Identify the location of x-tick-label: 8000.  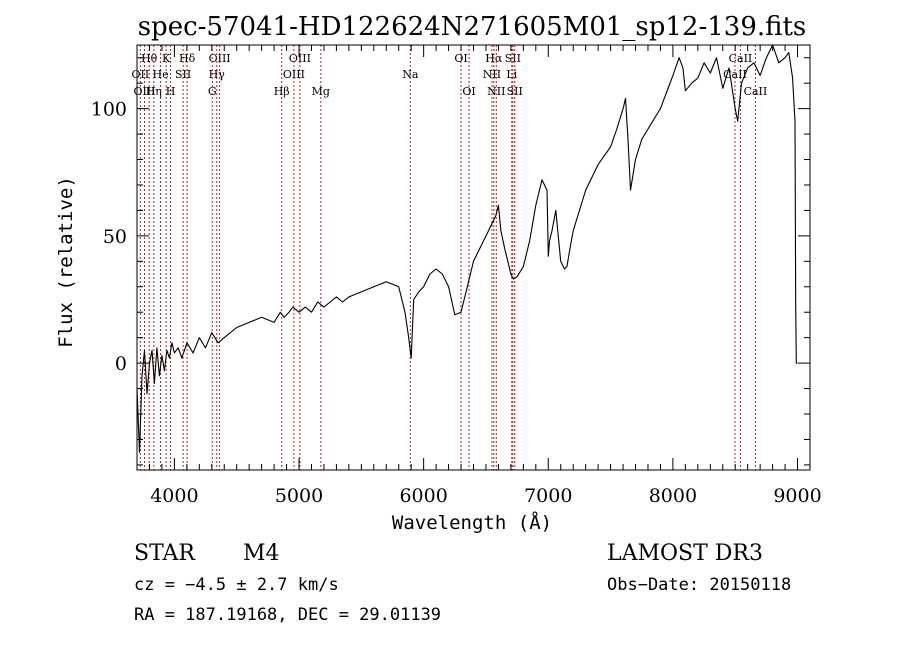
(673, 496).